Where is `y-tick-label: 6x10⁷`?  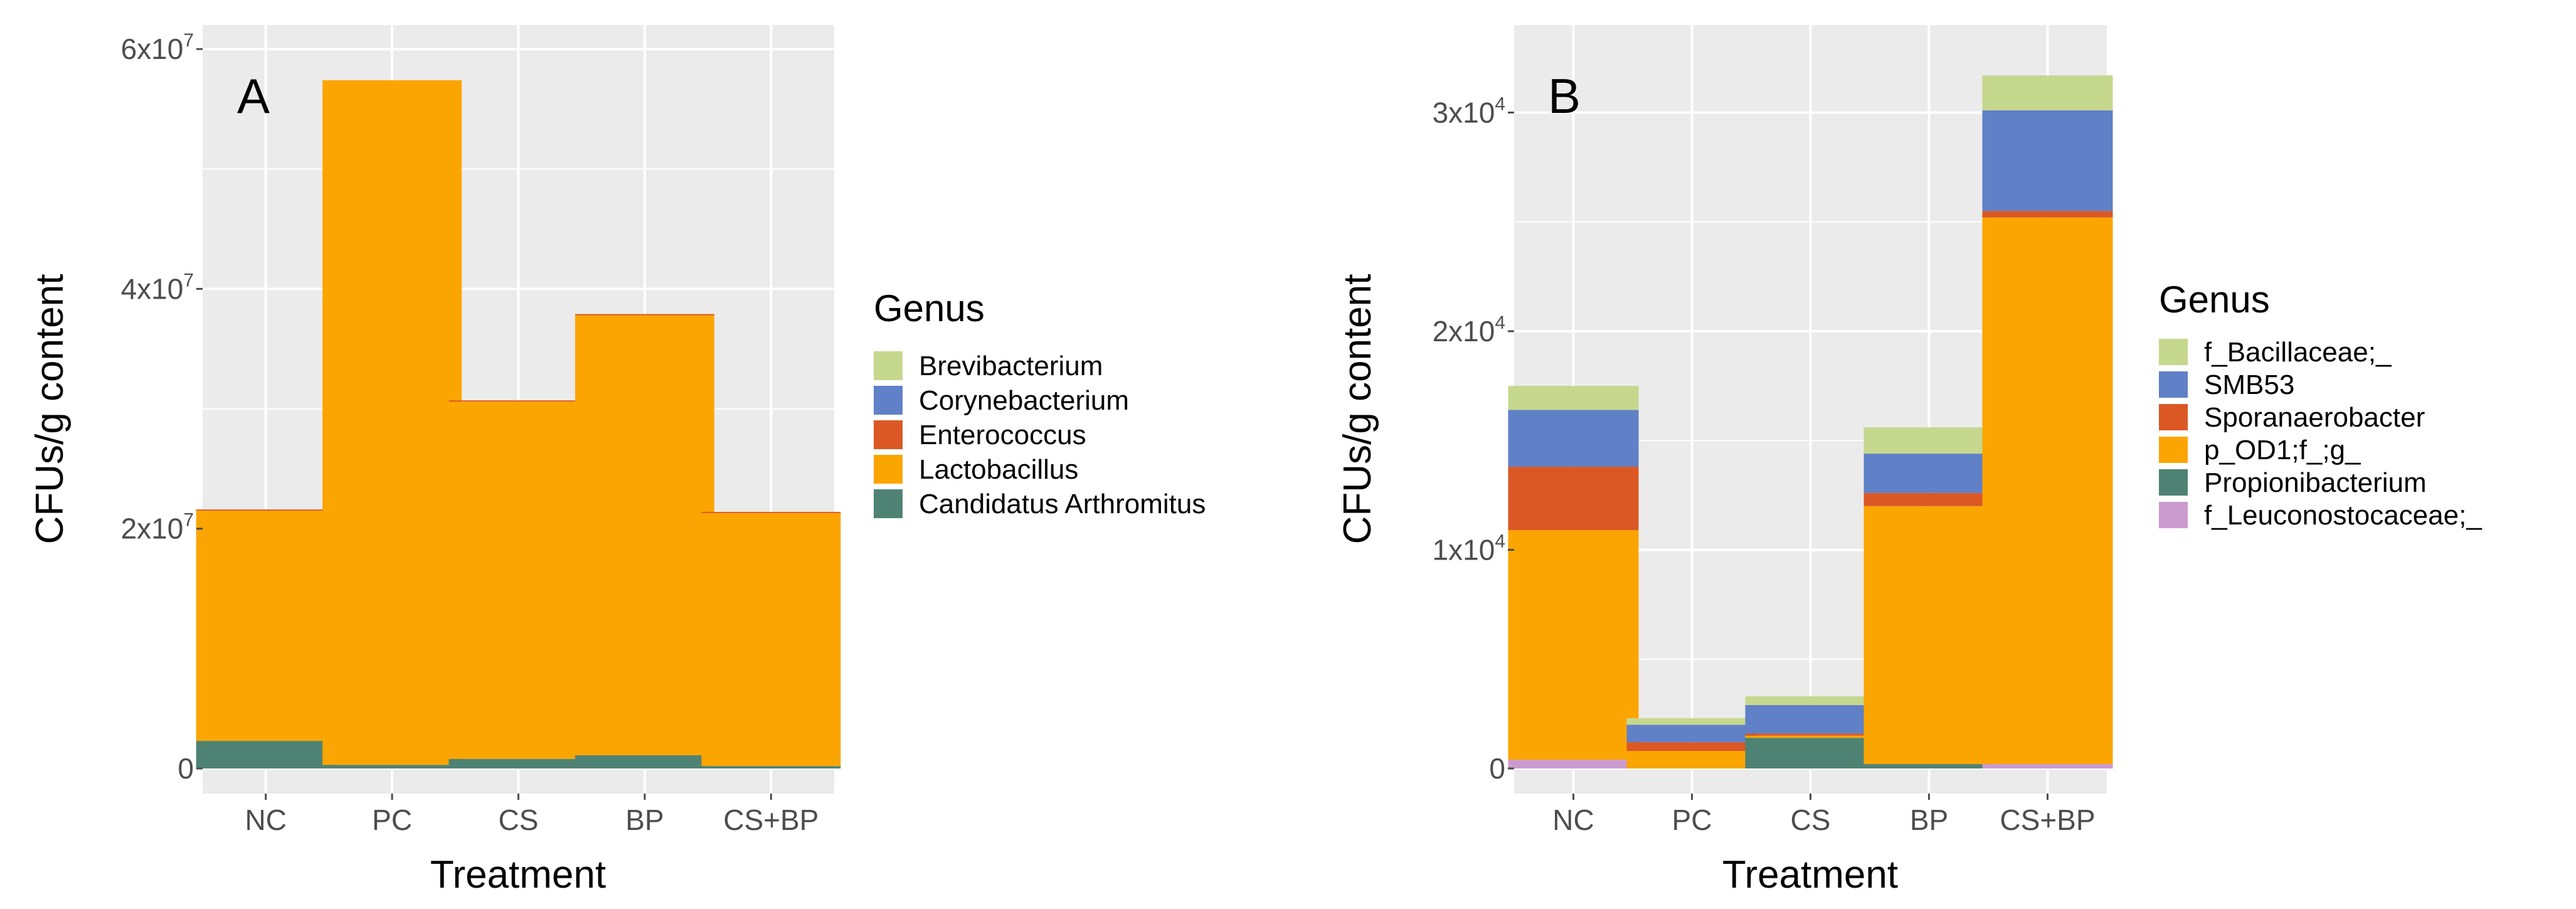
y-tick-label: 6x10⁷ is located at coordinates (157, 47).